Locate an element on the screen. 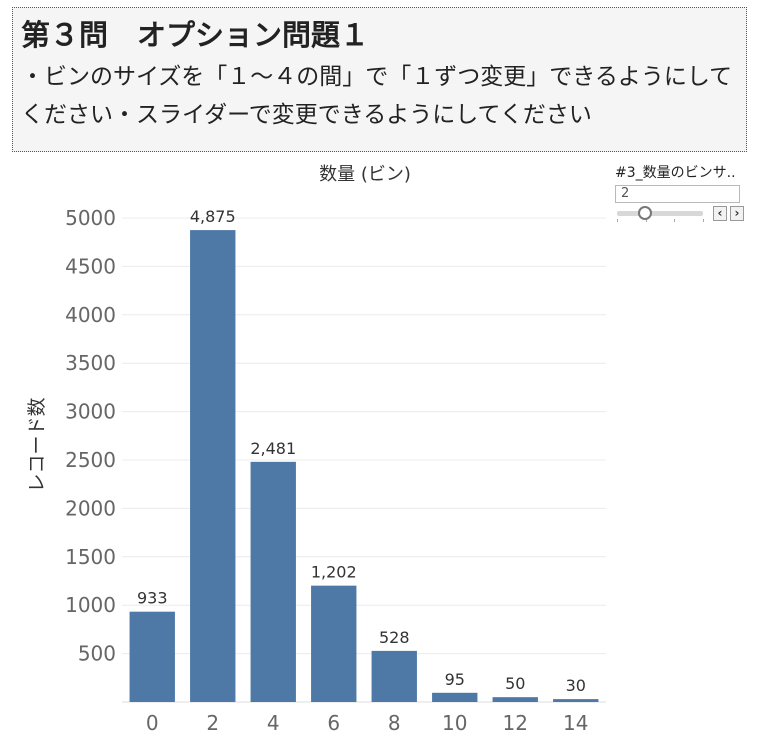 This screenshot has width=757, height=740. parameter-value-input: 2 is located at coordinates (677, 194).